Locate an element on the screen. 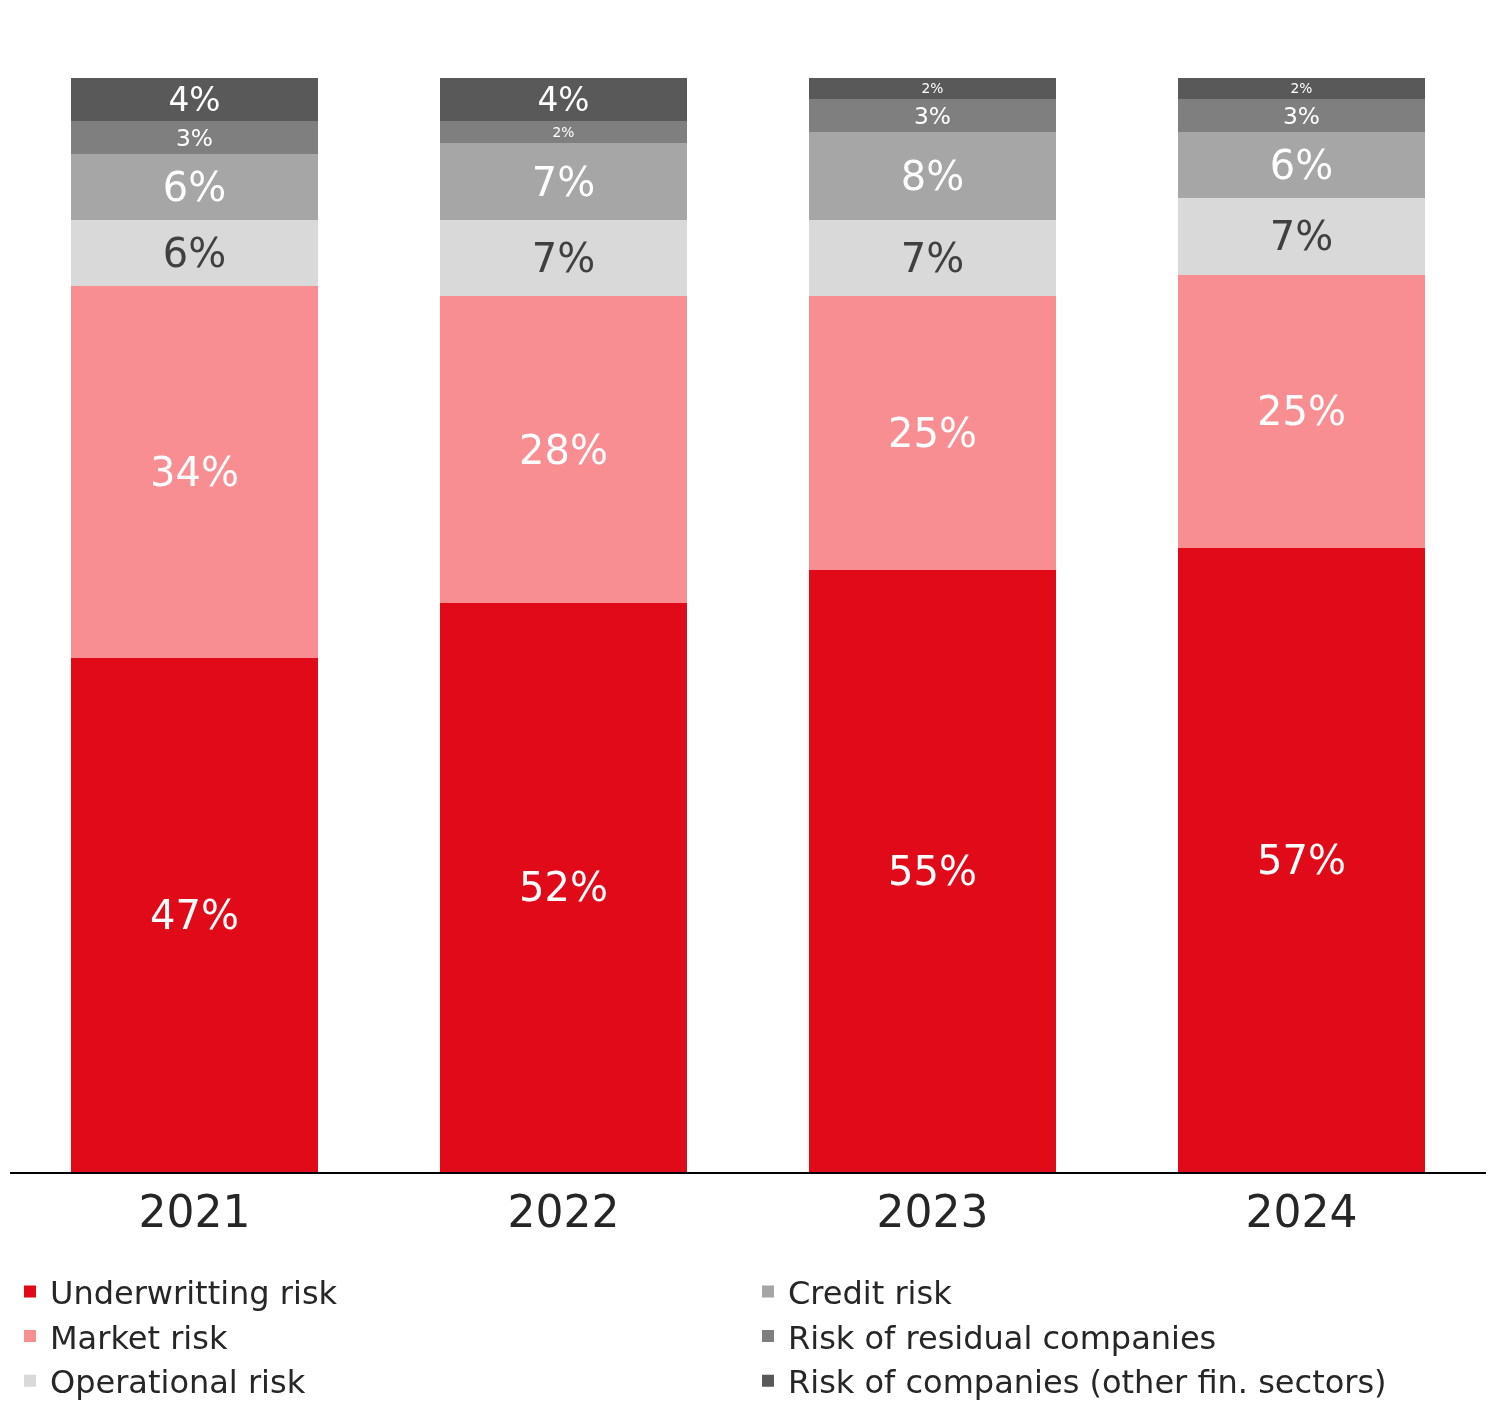 Image resolution: width=1496 pixels, height=1418 pixels. data-label: 28% is located at coordinates (563, 449).